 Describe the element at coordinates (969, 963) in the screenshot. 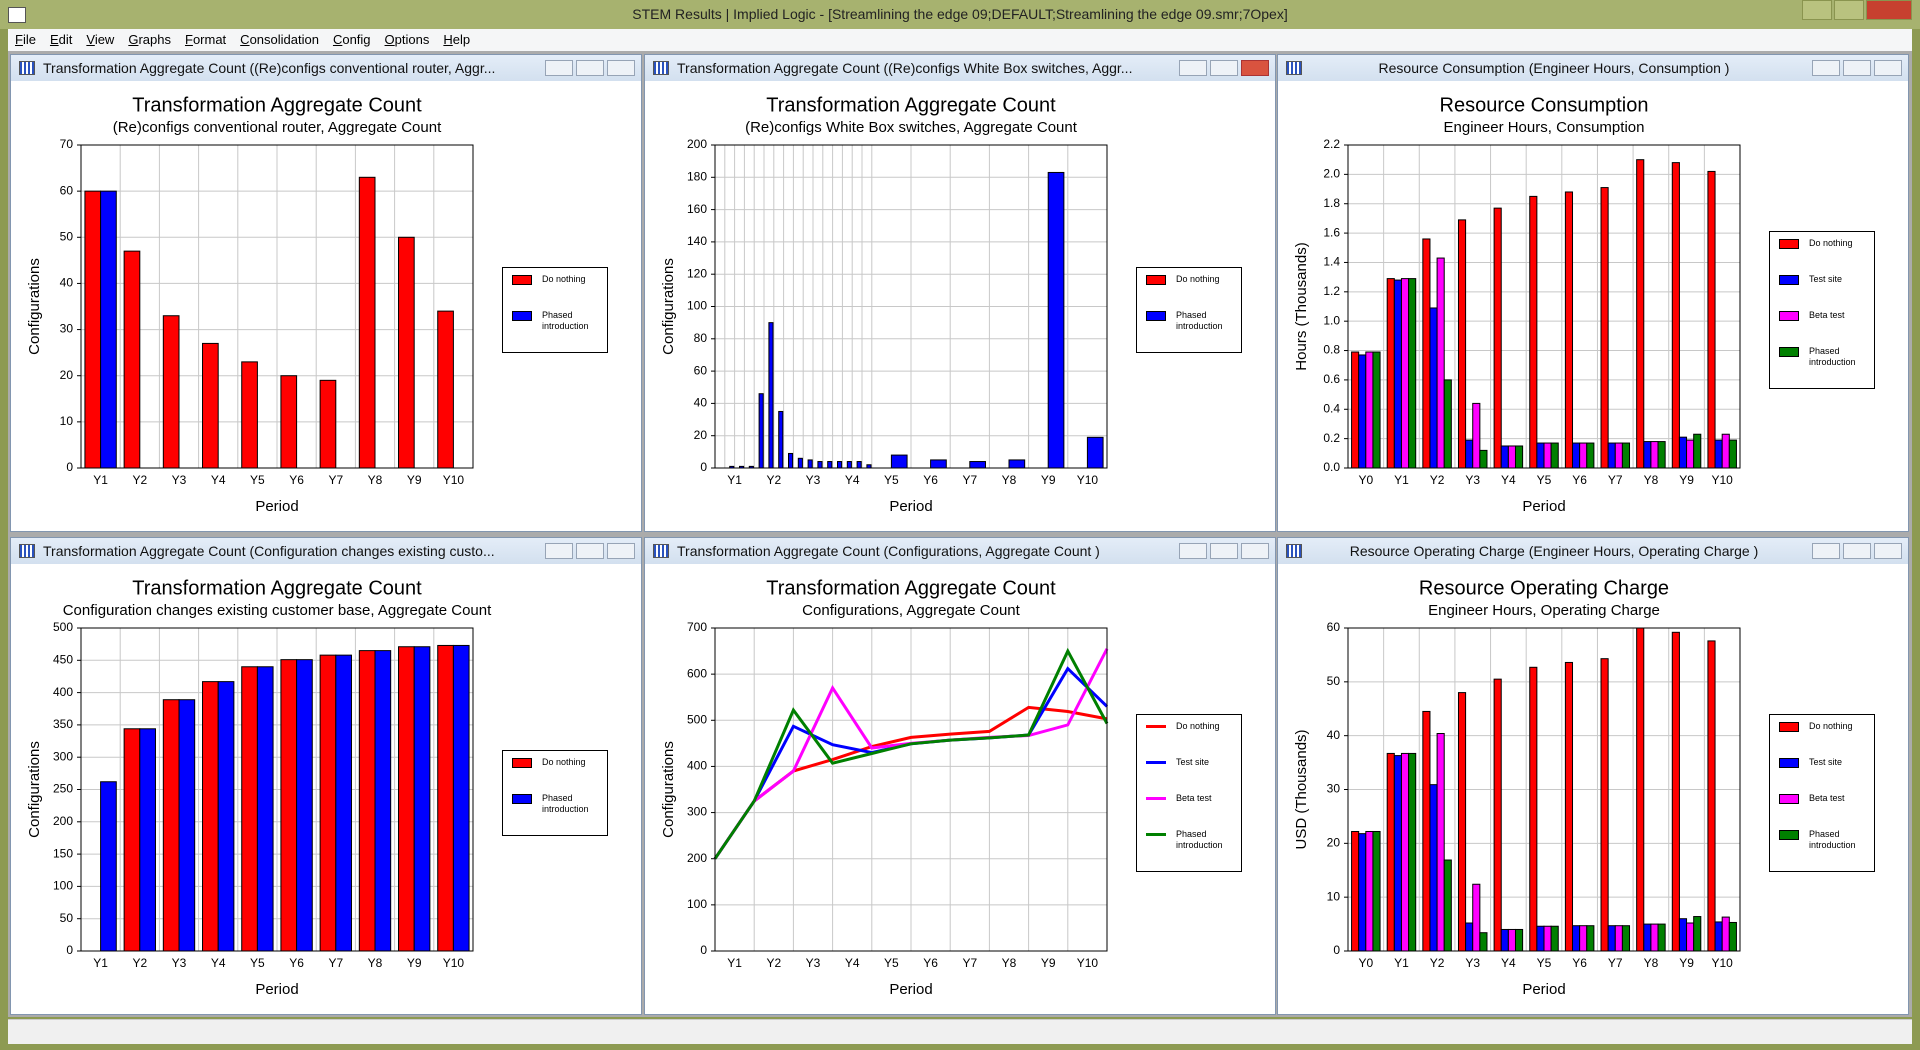

I see `x-tick-label: Y7` at that location.